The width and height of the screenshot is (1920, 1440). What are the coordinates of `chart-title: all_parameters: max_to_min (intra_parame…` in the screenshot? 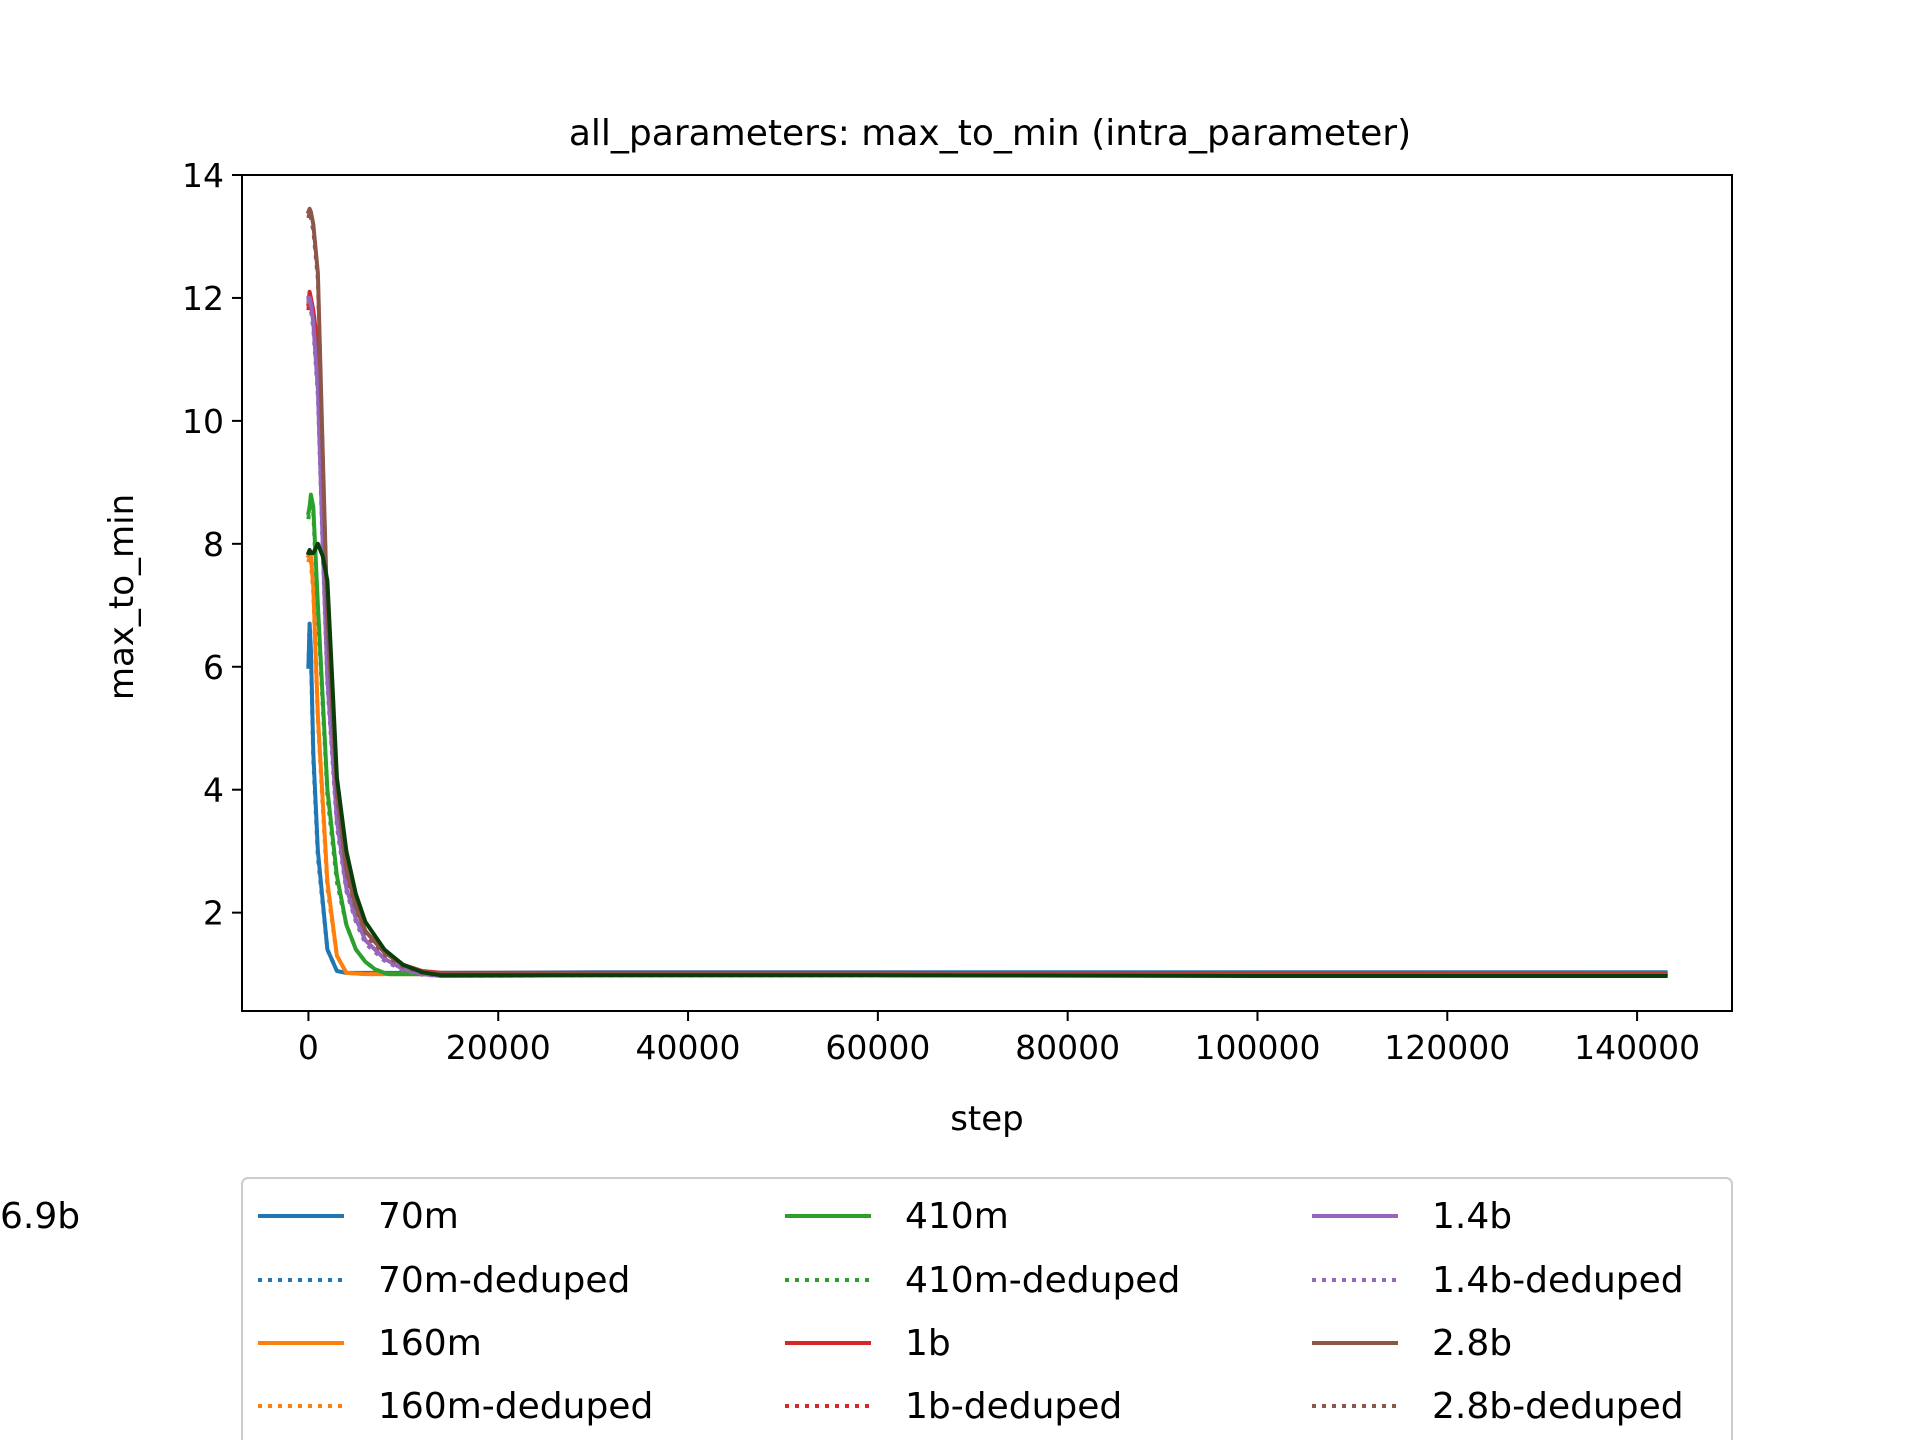 It's located at (990, 133).